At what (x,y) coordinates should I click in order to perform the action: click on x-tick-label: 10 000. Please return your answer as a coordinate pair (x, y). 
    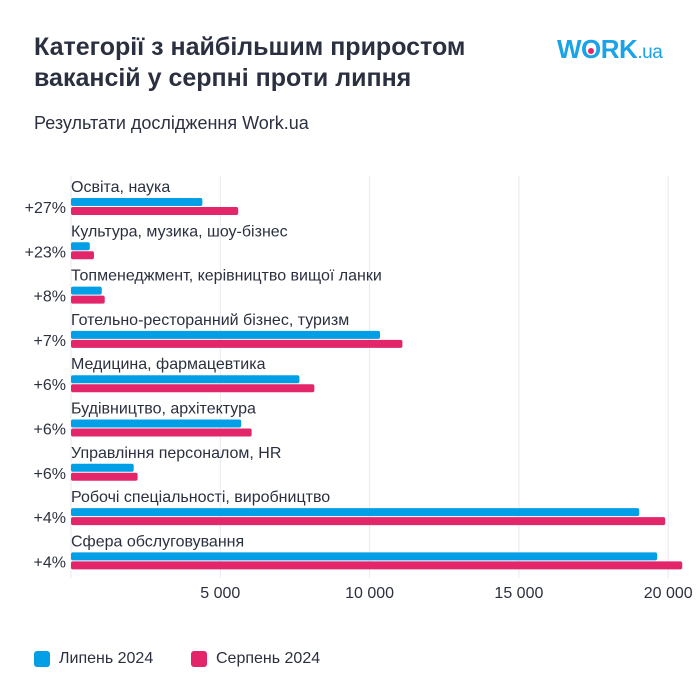
    Looking at the image, I should click on (369, 593).